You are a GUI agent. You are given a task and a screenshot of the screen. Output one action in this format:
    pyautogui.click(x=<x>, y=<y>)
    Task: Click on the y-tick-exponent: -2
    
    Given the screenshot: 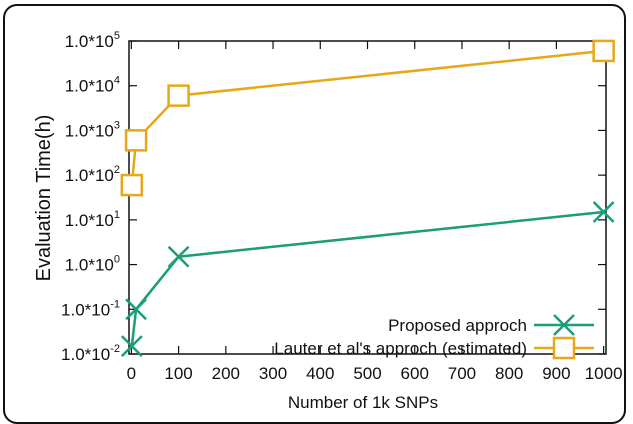 What is the action you would take?
    pyautogui.click(x=115, y=349)
    